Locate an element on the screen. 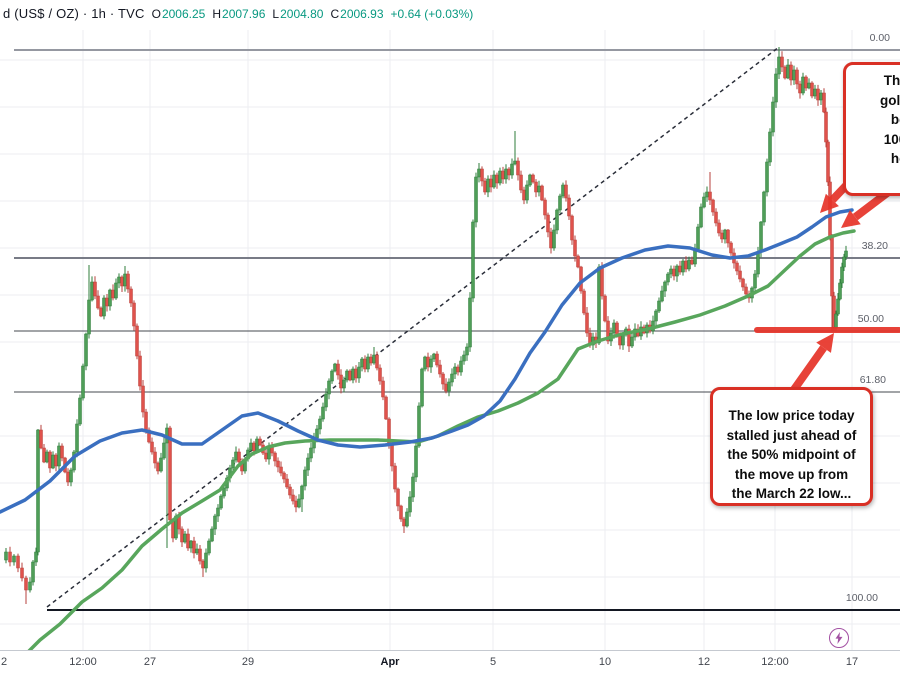  fib-level-label: 38.20 is located at coordinates (874, 246).